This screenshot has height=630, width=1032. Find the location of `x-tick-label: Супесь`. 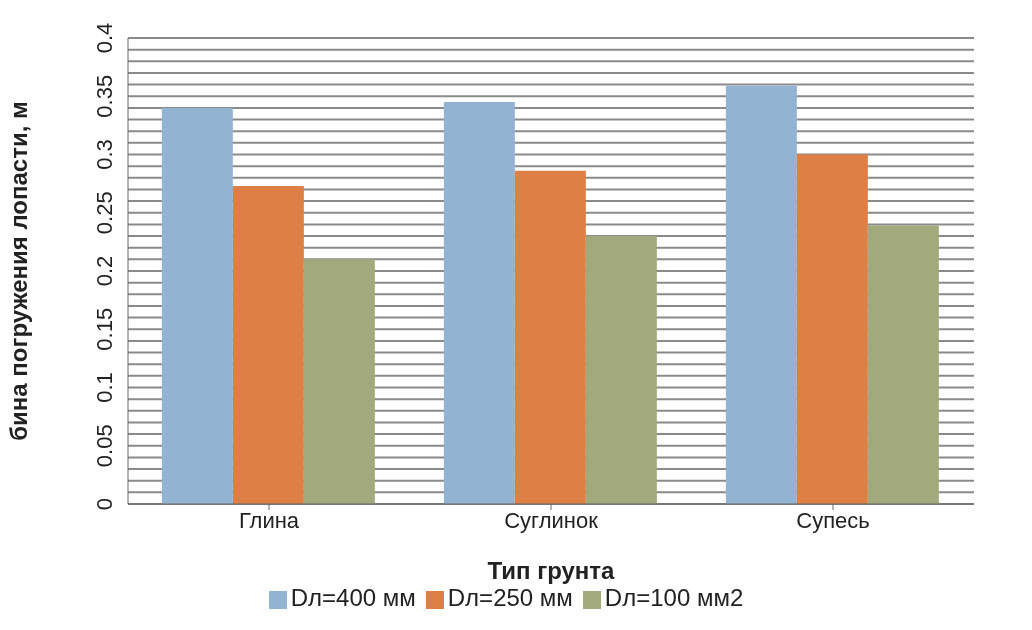

x-tick-label: Супесь is located at coordinates (833, 520).